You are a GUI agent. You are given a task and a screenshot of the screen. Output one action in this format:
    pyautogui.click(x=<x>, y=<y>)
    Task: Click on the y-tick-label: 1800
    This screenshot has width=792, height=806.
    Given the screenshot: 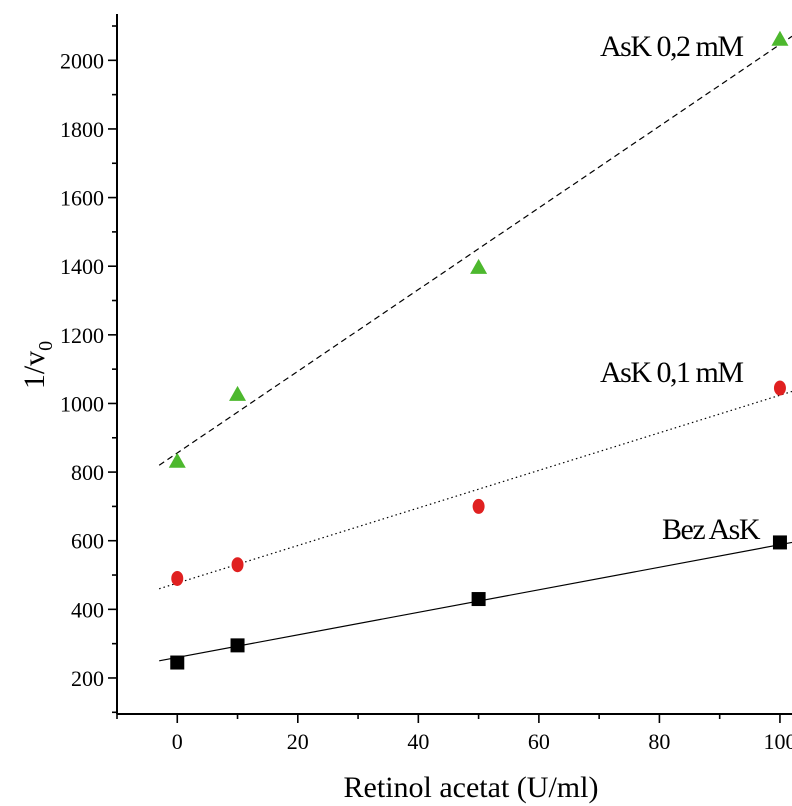 What is the action you would take?
    pyautogui.click(x=82, y=129)
    